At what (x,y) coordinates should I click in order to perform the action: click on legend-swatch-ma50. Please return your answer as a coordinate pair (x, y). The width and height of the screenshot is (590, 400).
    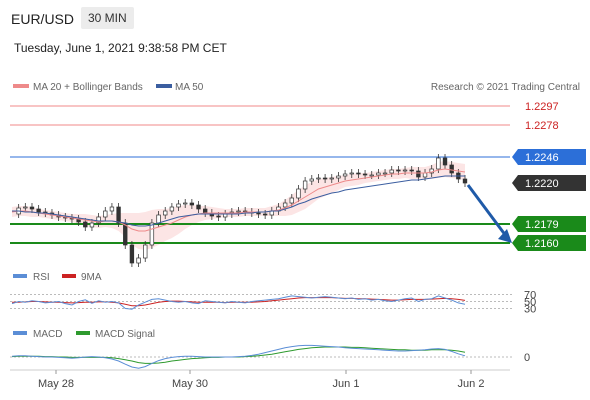
    Looking at the image, I should click on (164, 86).